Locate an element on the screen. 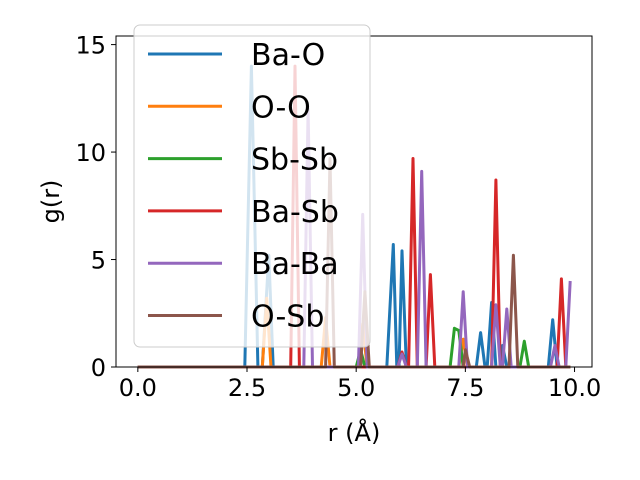  y-tick-label: 10 is located at coordinates (90, 153).